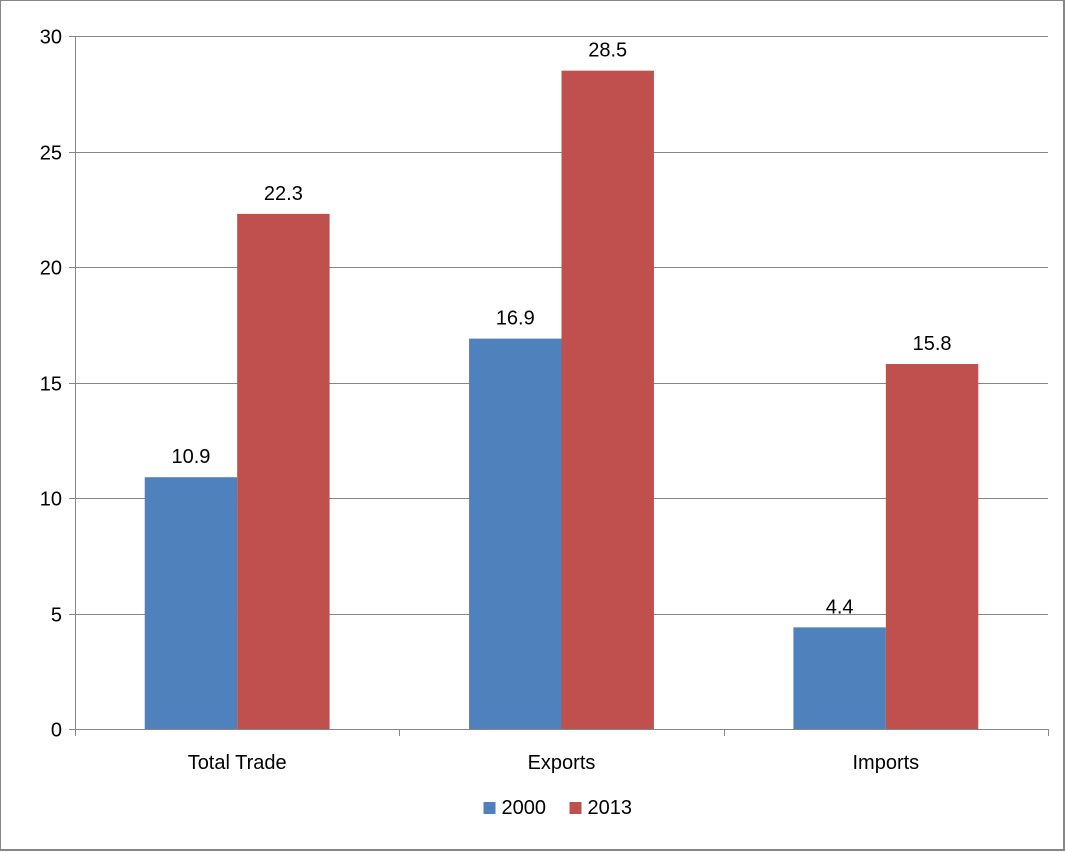 The height and width of the screenshot is (853, 1068). What do you see at coordinates (524, 808) in the screenshot?
I see `legend-label: 2000` at bounding box center [524, 808].